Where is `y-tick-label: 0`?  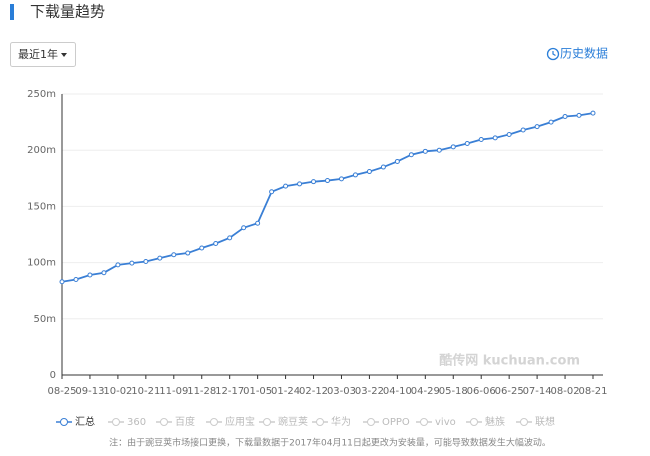 y-tick-label: 0 is located at coordinates (53, 375).